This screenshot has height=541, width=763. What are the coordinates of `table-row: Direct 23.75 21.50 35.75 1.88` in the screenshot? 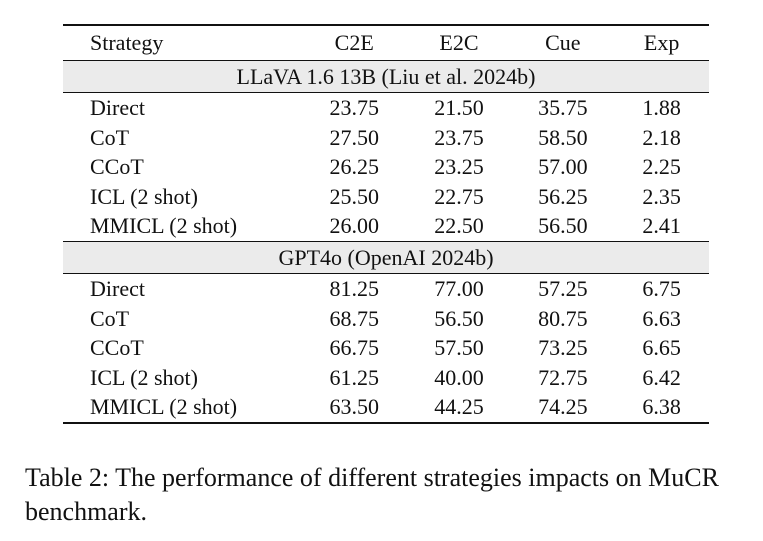 It's located at (386, 108).